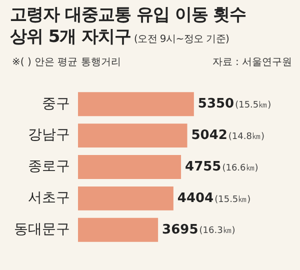 This screenshot has width=300, height=270. Describe the element at coordinates (214, 198) in the screenshot. I see `data-label: 4404(15.5㎞)` at that location.